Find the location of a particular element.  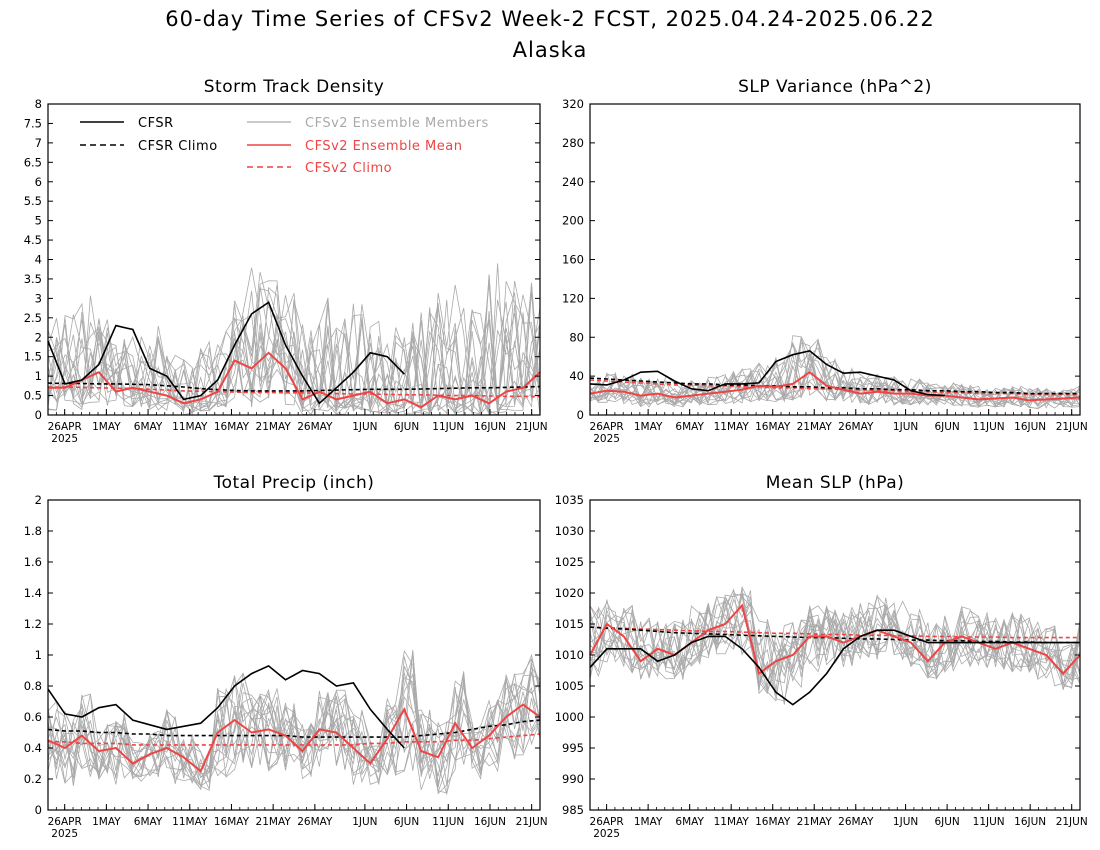

y-tick-label: 995 is located at coordinates (573, 748).